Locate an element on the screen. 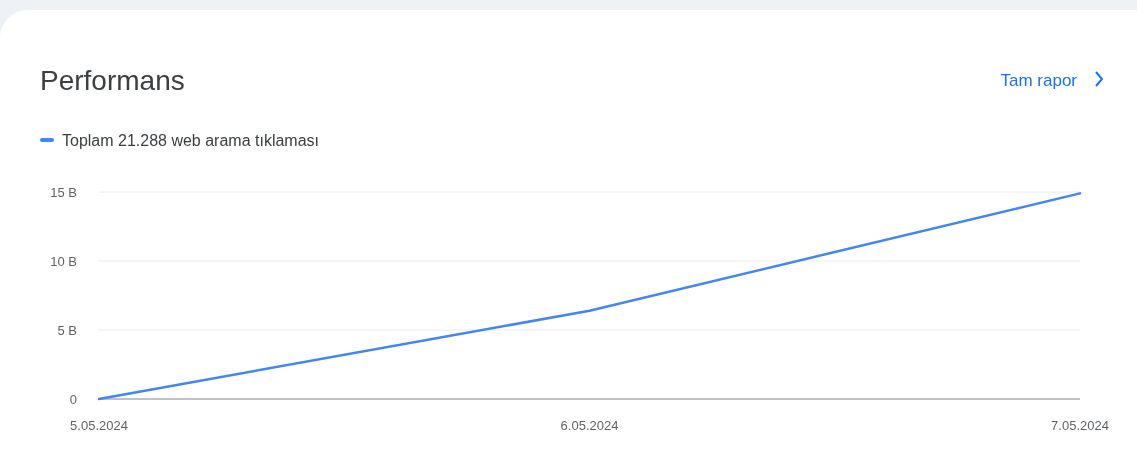 The image size is (1137, 465). x-tick-label: 7.05.2024 is located at coordinates (1080, 425).